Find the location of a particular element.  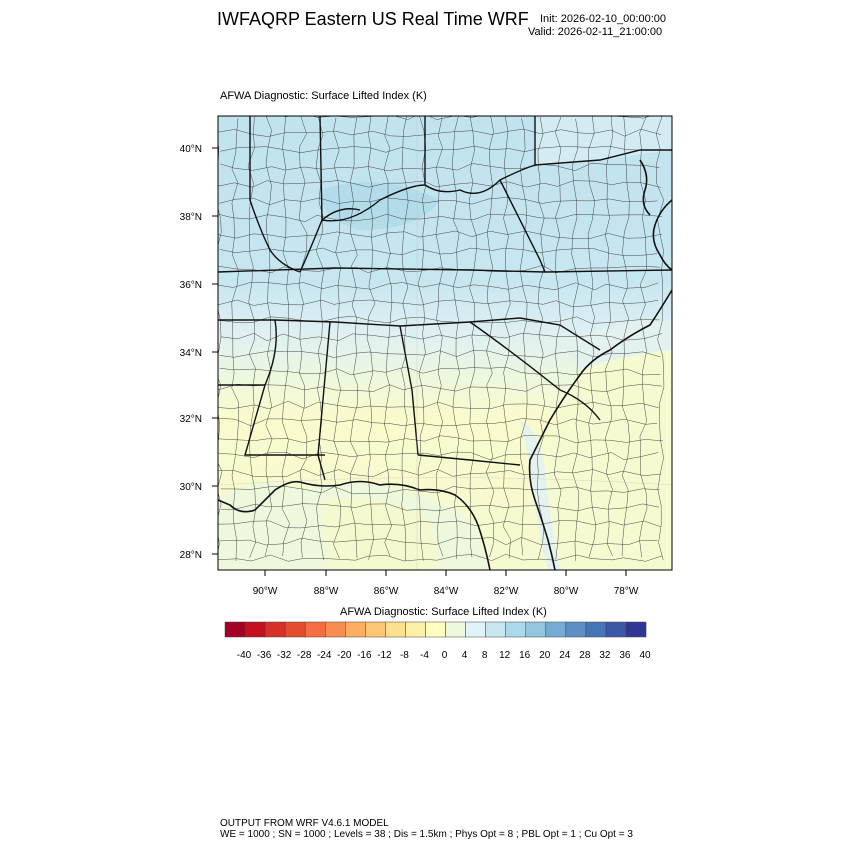

footer-model: OUTPUT FROM WRF V4.6.1 MODEL is located at coordinates (304, 823).